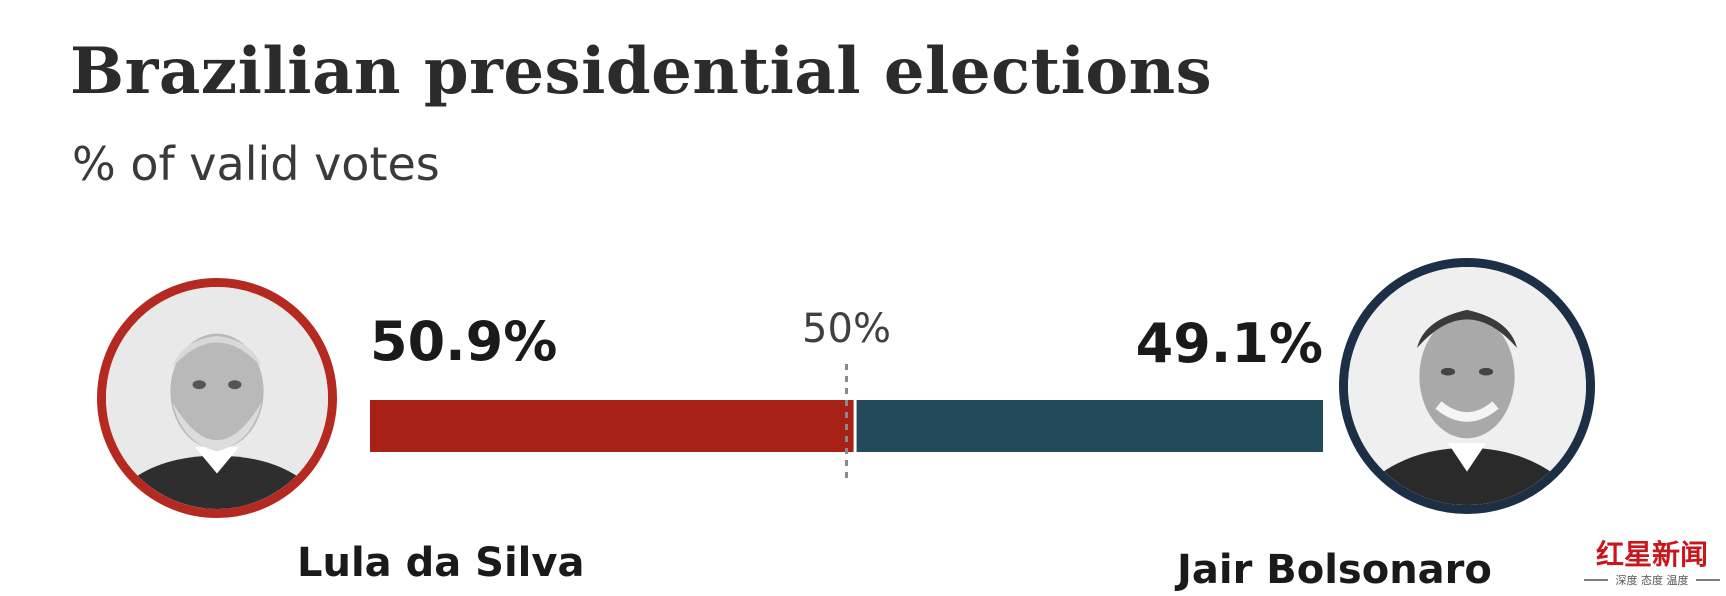 The width and height of the screenshot is (1726, 596). I want to click on bolsonaro-portrait, so click(1467, 386).